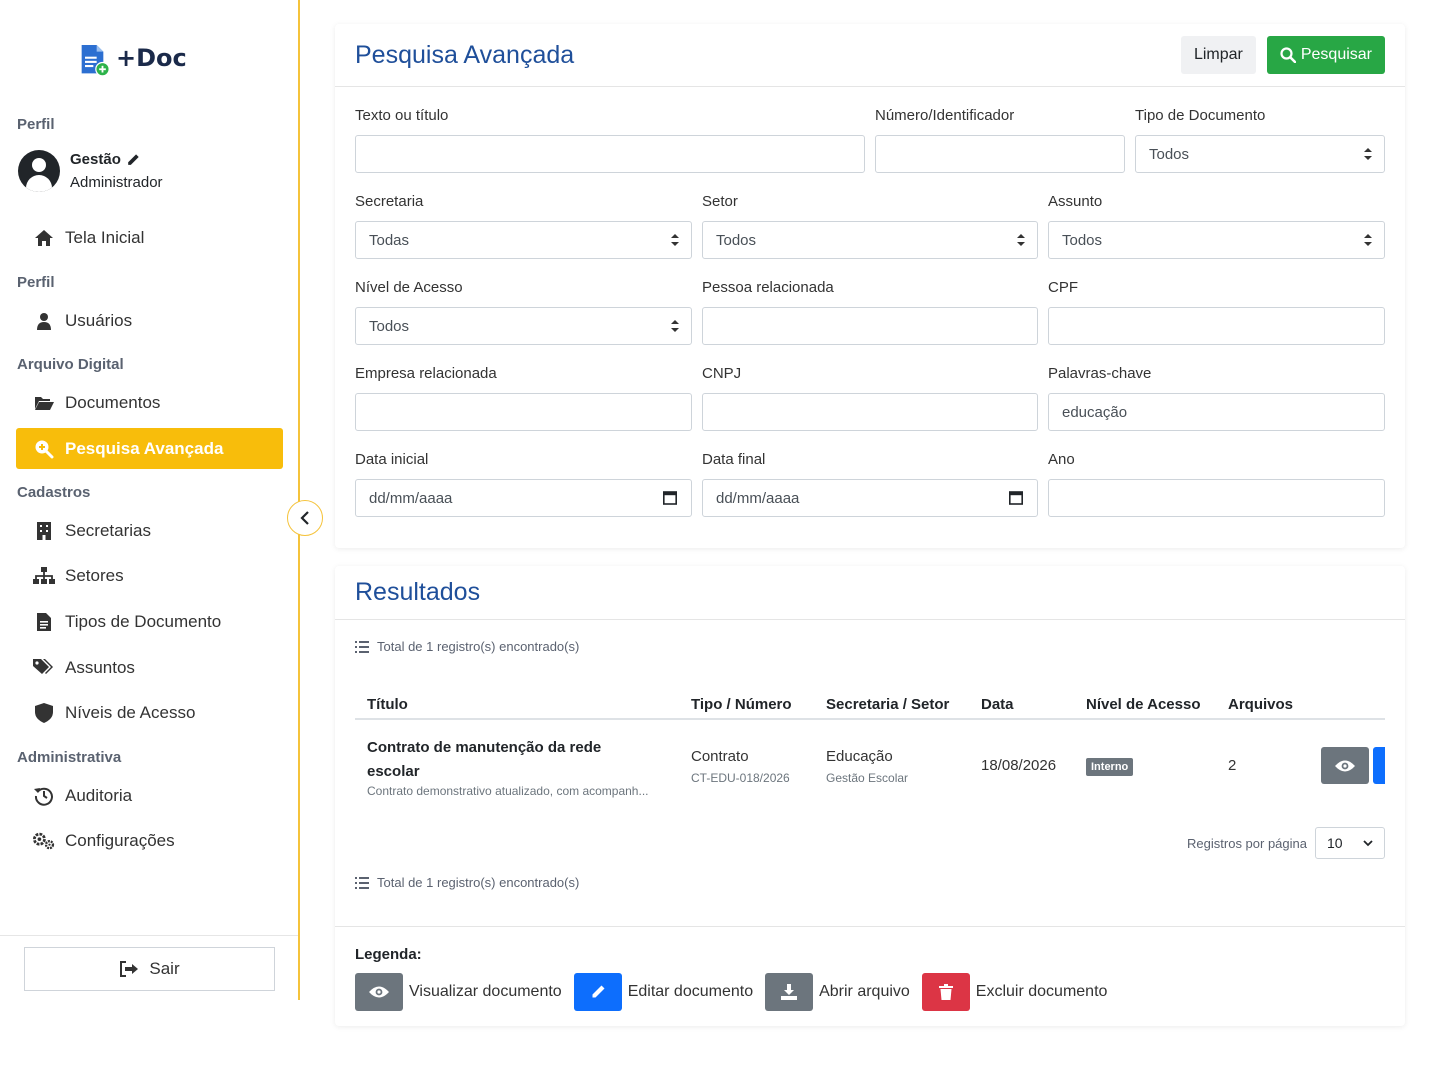  What do you see at coordinates (44, 668) in the screenshot?
I see `tags-icon` at bounding box center [44, 668].